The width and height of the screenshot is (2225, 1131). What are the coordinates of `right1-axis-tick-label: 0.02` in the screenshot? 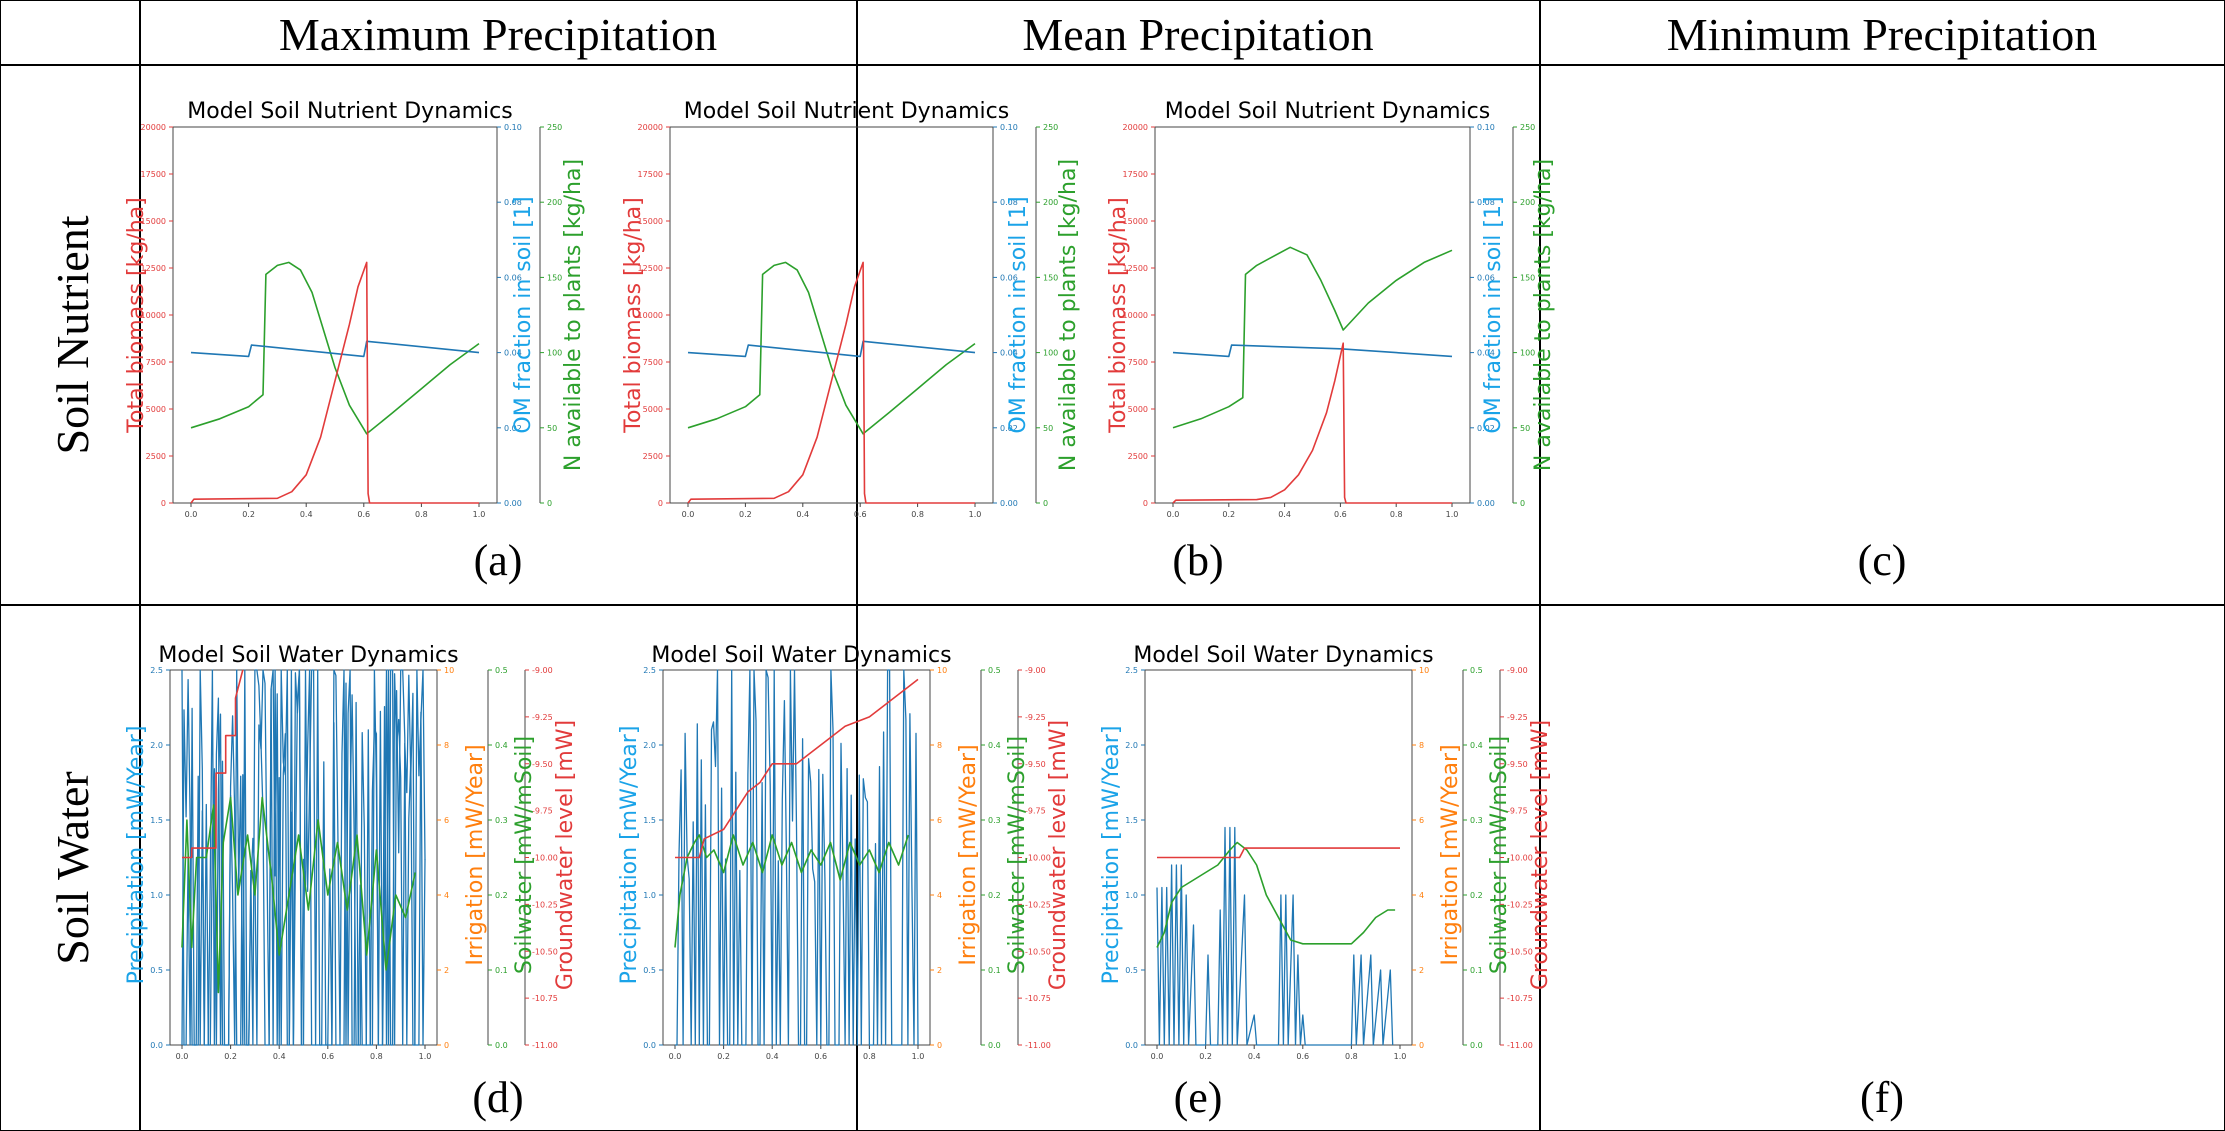 It's located at (513, 428).